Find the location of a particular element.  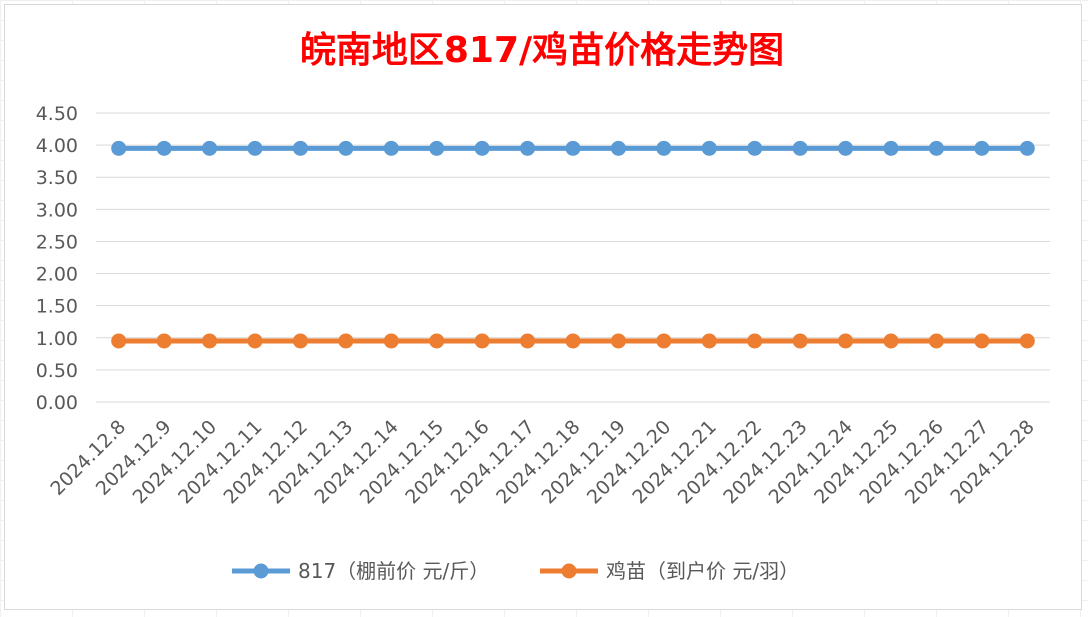

y-axis-ticks: 0.00 0.50 1.00 1.50 2.00 2.50 3.00 3.50 4.00 4.50 is located at coordinates (57, 258).